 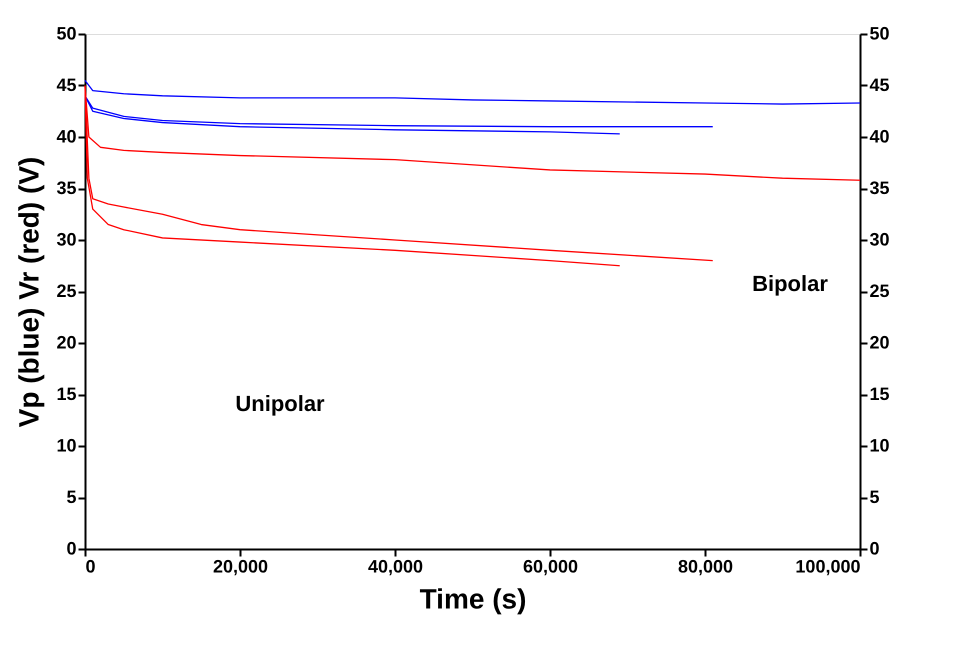 What do you see at coordinates (880, 188) in the screenshot?
I see `y2-tick-label: 35` at bounding box center [880, 188].